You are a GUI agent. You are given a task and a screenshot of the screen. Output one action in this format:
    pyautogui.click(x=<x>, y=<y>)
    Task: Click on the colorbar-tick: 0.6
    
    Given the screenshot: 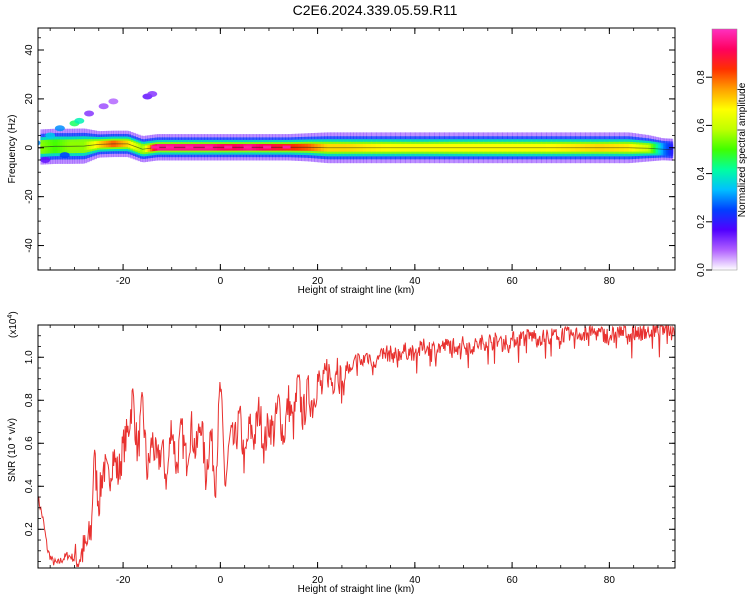 What is the action you would take?
    pyautogui.click(x=704, y=125)
    